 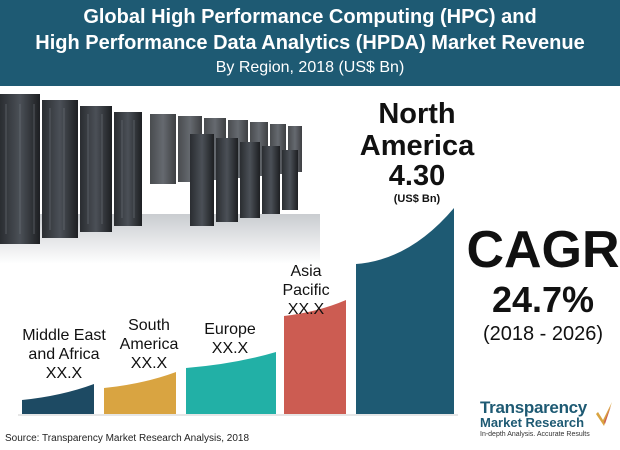 I want to click on bar-south-america, so click(x=140, y=393).